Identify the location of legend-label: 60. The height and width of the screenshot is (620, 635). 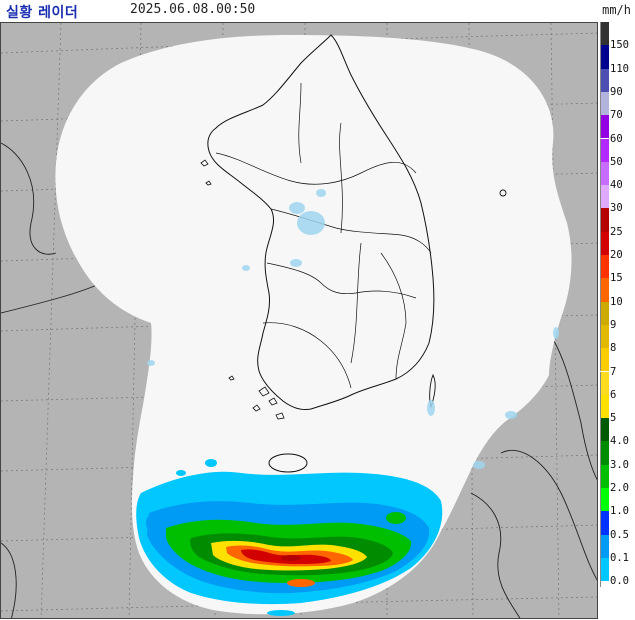
(616, 138).